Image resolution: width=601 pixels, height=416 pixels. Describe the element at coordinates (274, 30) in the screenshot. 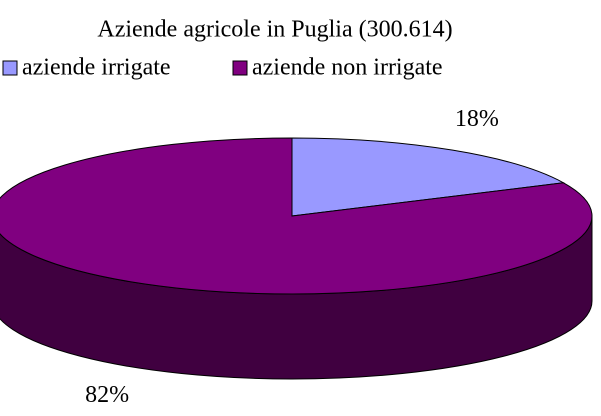

I see `chart-title: Aziende agricole in Puglia (300.614)` at that location.